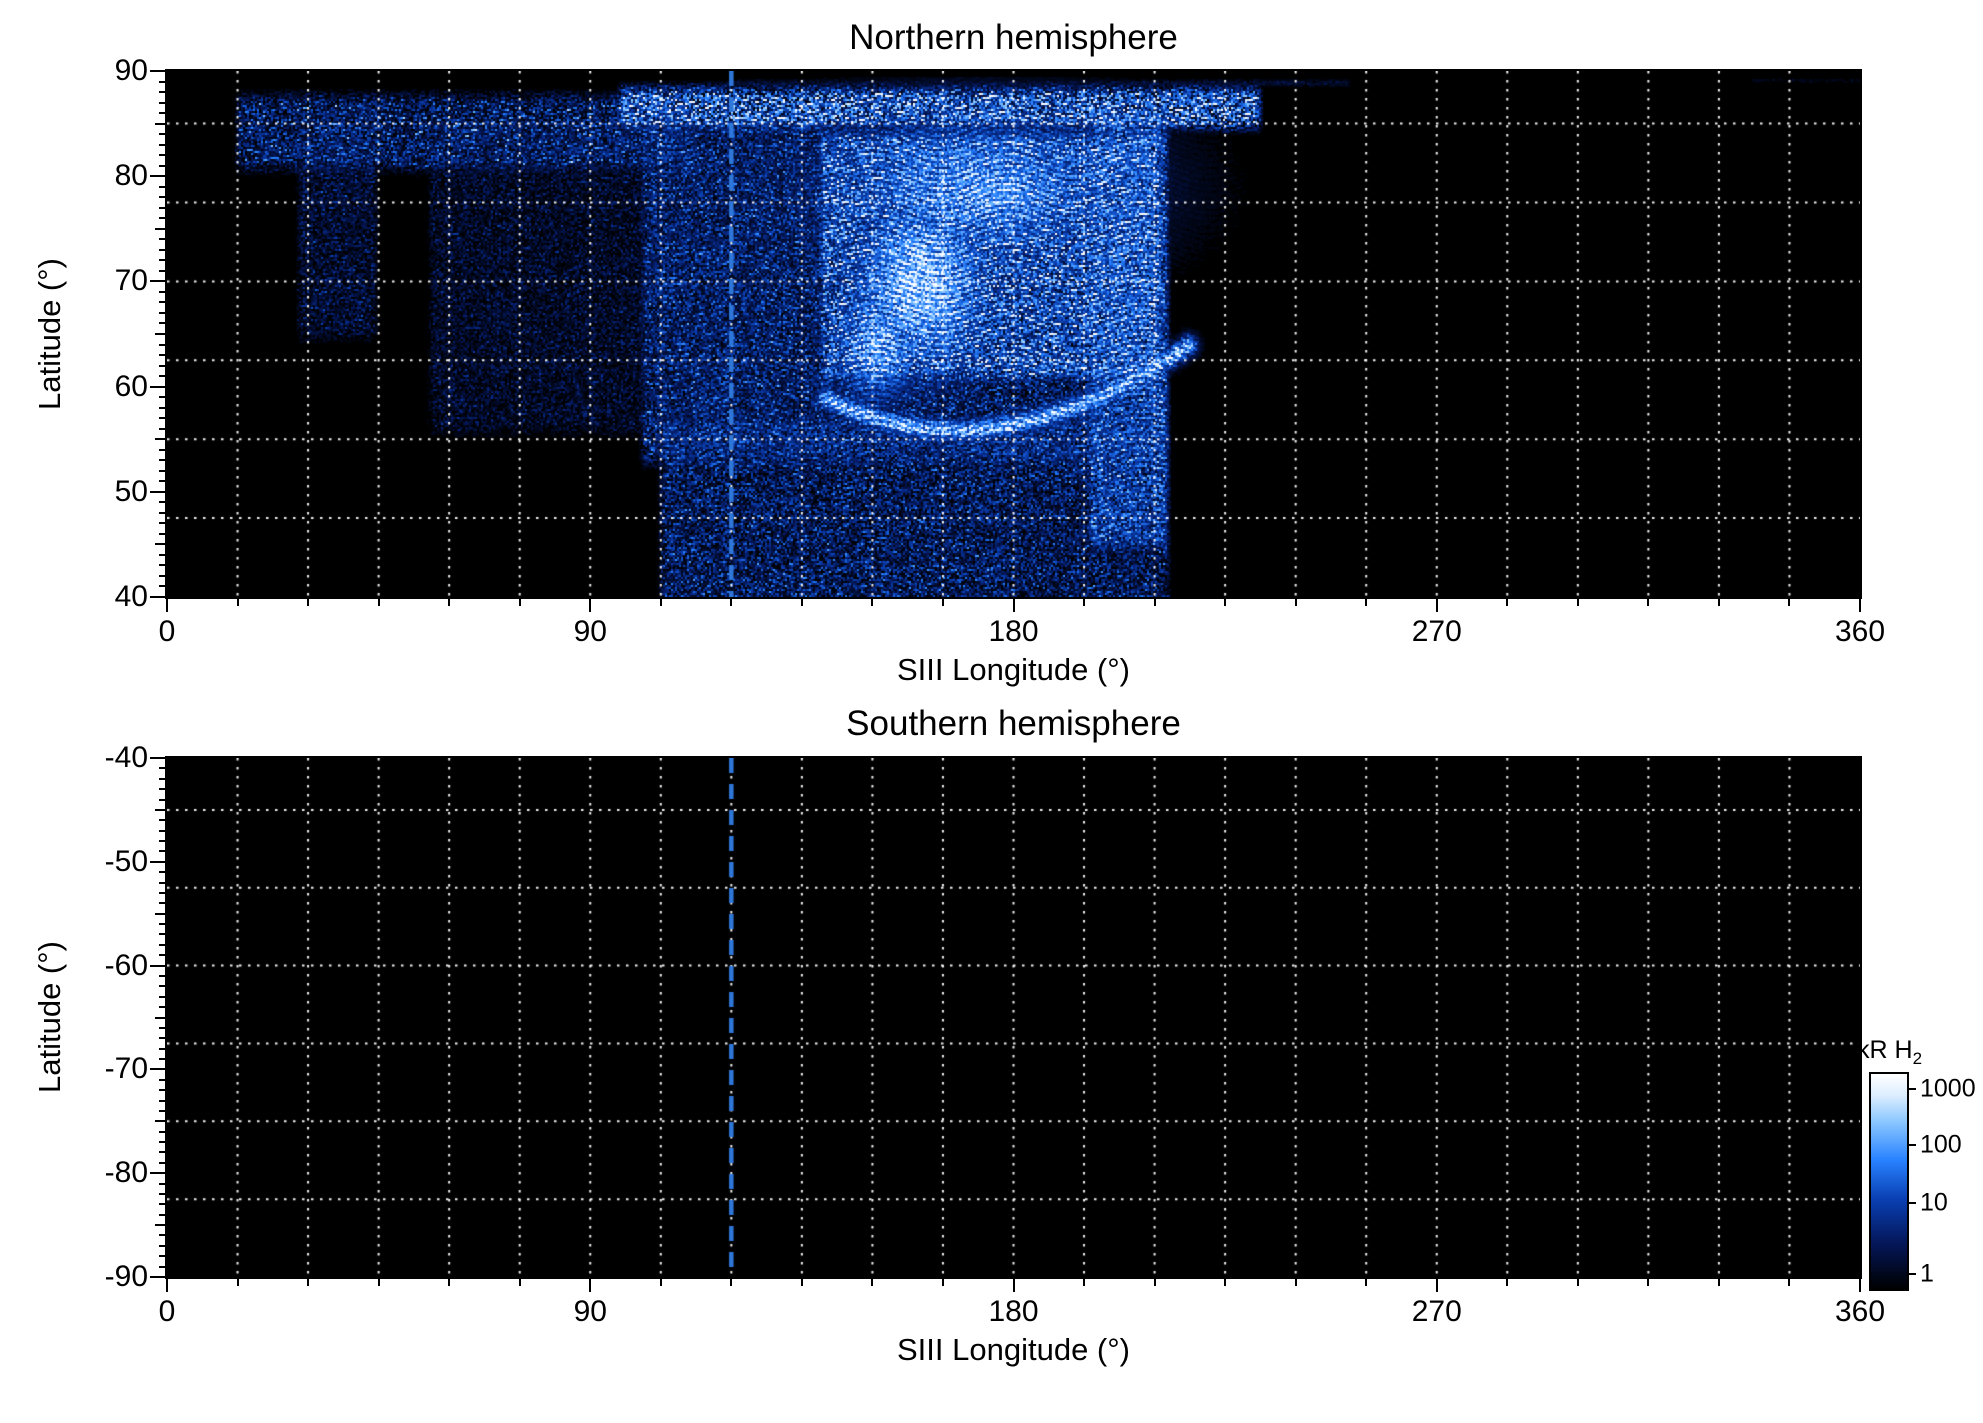  I want to click on north-panel-title: Northern hemisphere, so click(1013, 37).